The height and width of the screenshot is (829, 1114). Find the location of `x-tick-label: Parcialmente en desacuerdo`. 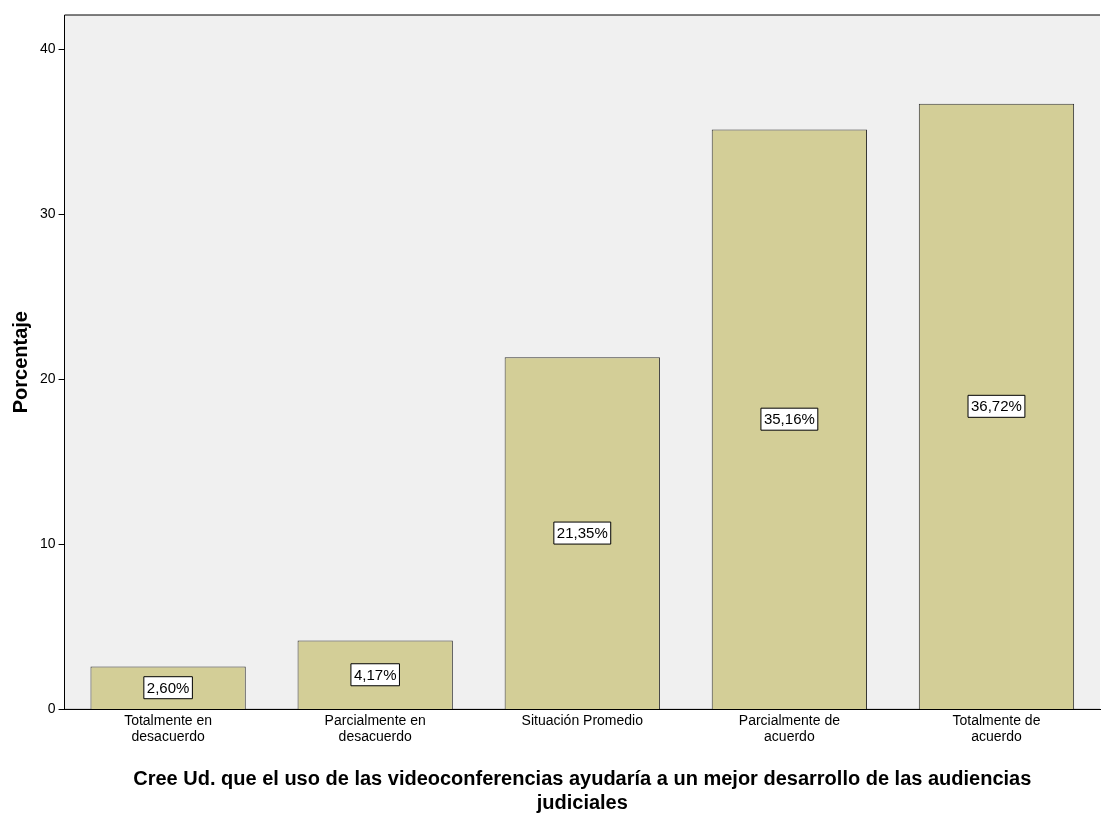

x-tick-label: Parcialmente en desacuerdo is located at coordinates (375, 728).